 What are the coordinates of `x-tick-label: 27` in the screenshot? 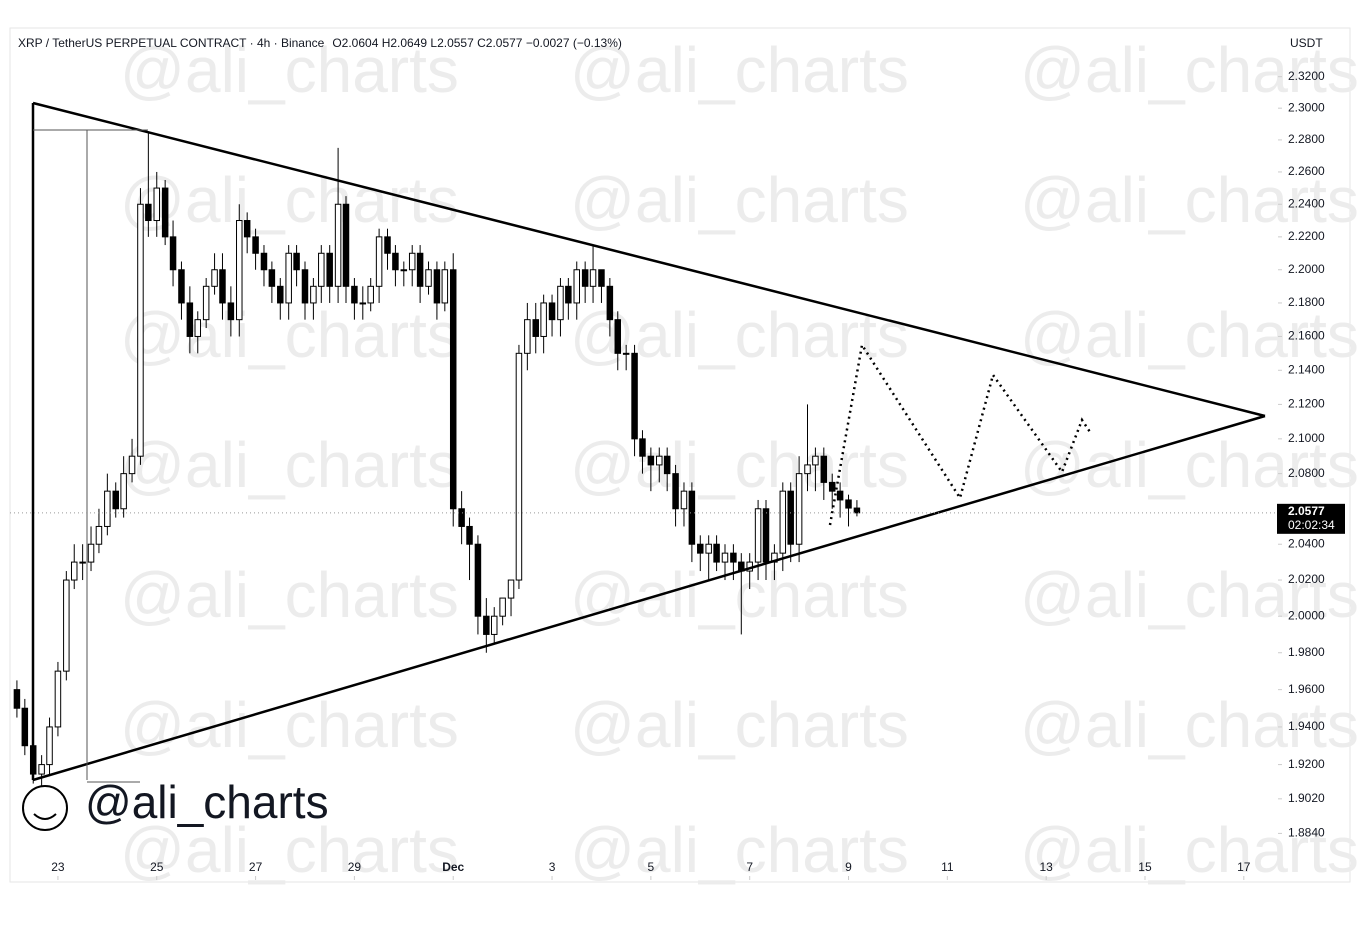 It's located at (256, 867).